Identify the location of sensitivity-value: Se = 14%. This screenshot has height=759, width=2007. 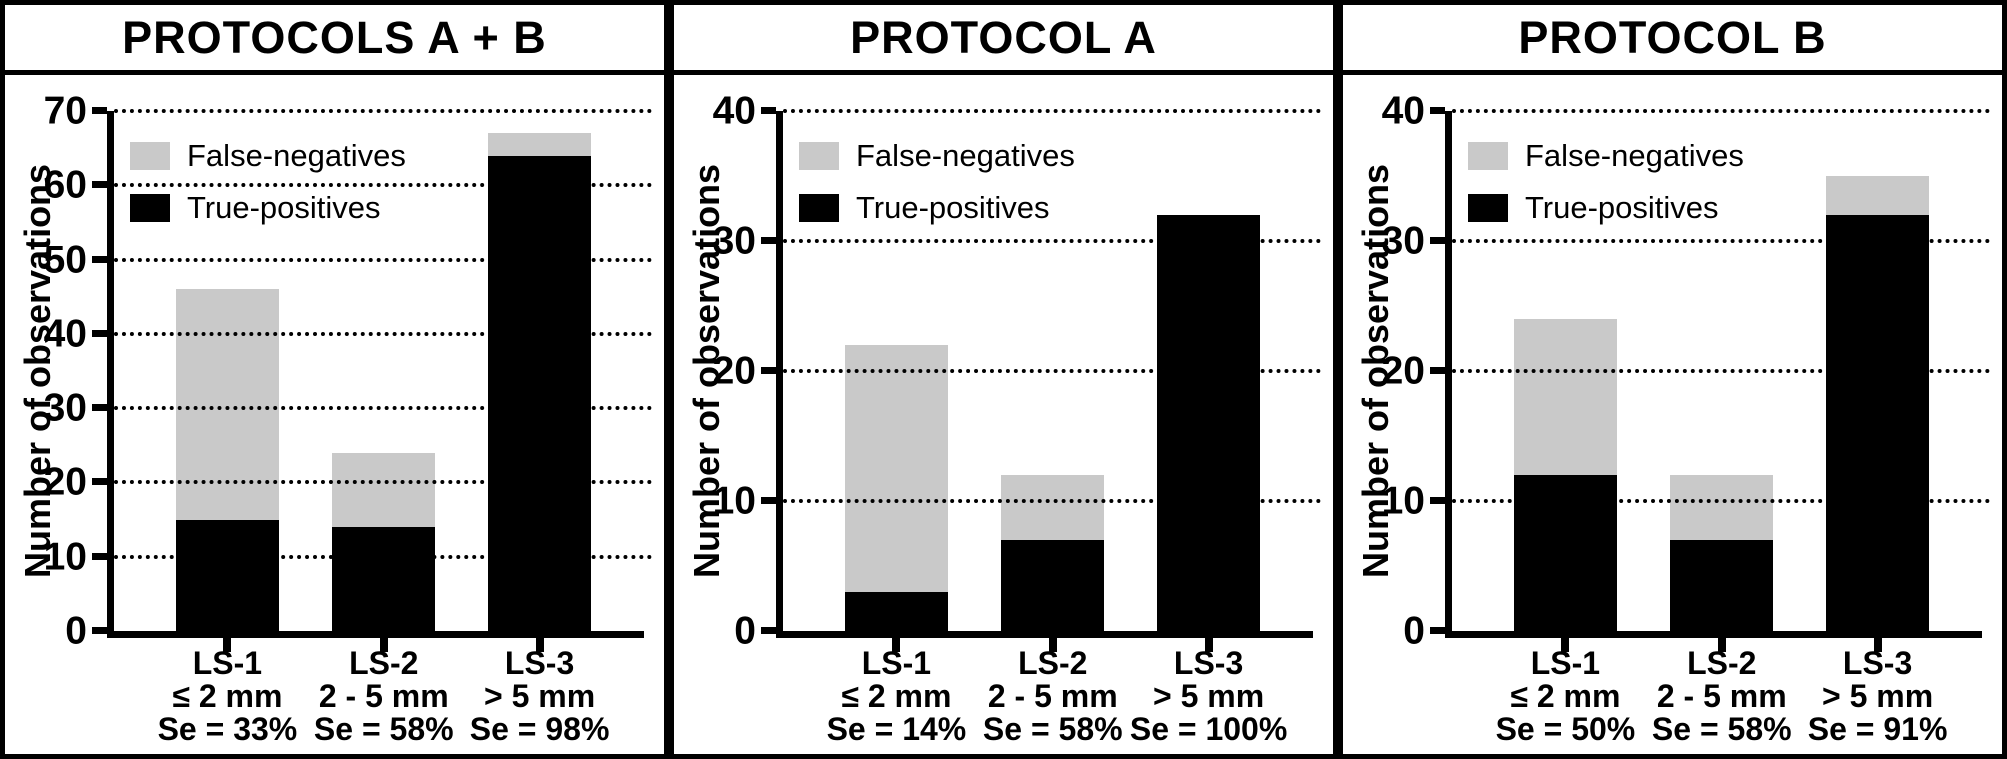
(896, 729).